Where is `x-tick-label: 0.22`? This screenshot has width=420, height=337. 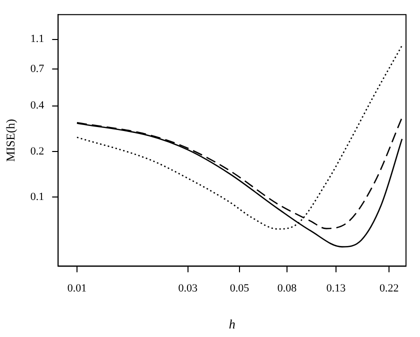 x-tick-label: 0.22 is located at coordinates (389, 288).